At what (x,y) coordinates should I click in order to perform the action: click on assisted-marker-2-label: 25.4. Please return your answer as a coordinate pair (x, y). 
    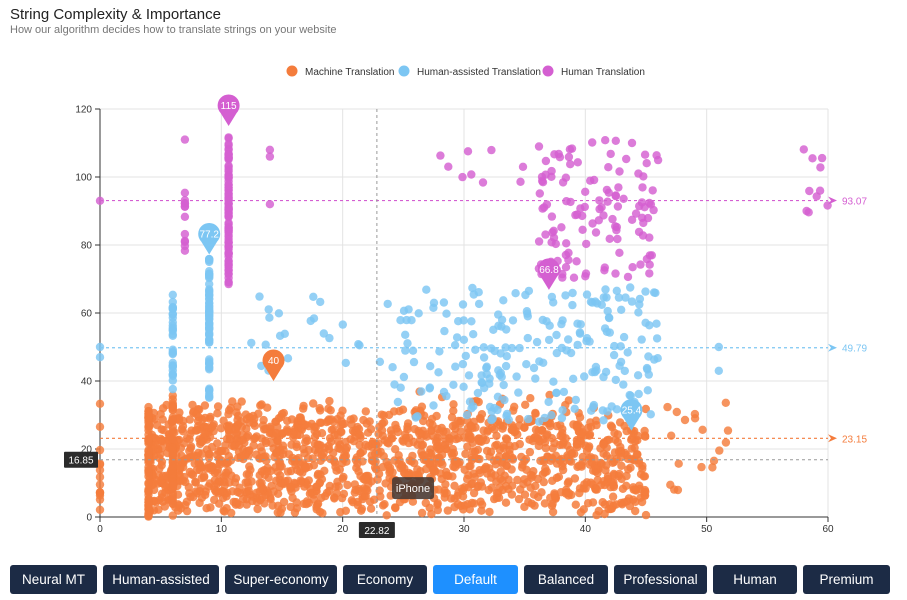
    Looking at the image, I should click on (632, 411).